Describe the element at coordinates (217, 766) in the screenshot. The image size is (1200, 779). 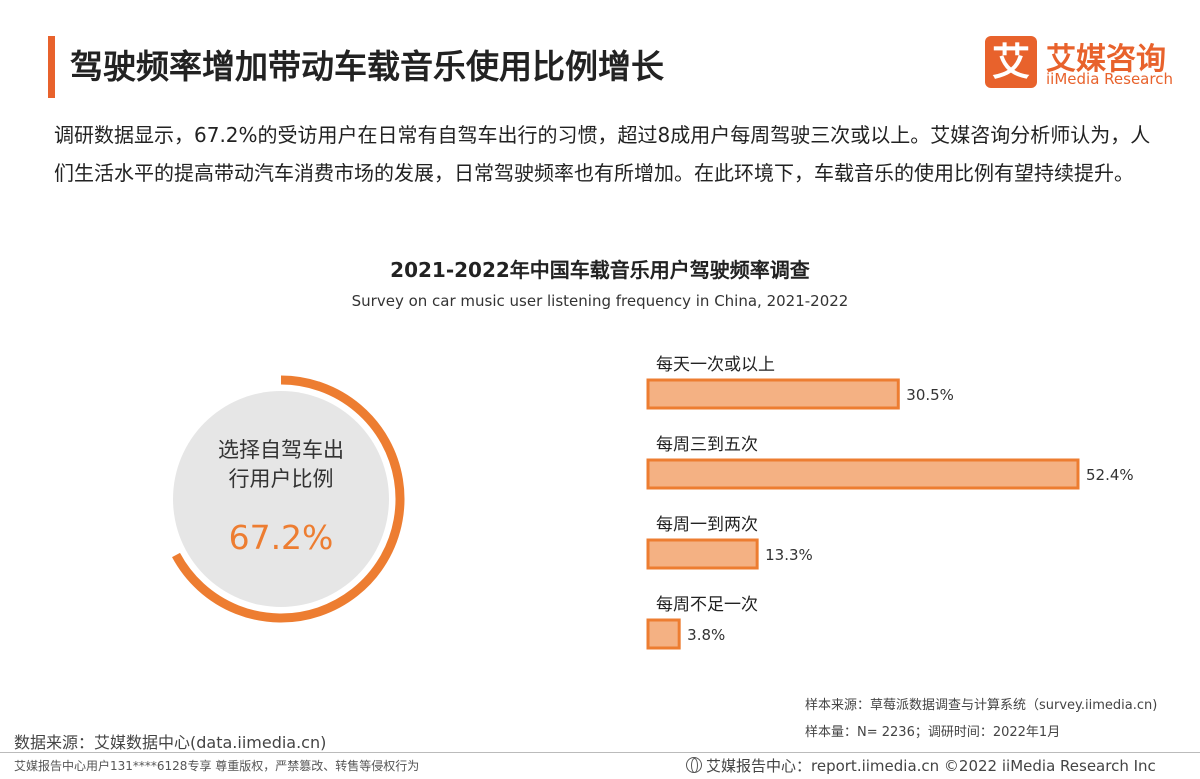
I see `footer-copyright-note: 艾媒报告中心用户131****6128专享 尊重版权，严禁篡改、转售等侵权行为` at that location.